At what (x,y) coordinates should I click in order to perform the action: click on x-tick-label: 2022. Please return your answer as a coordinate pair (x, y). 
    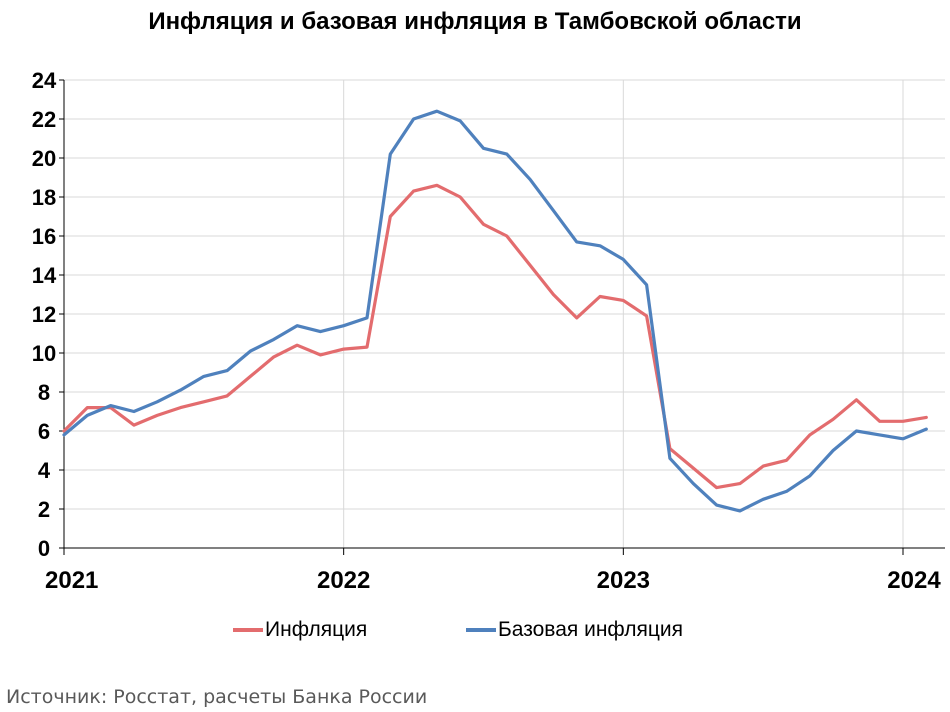
    Looking at the image, I should click on (343, 580).